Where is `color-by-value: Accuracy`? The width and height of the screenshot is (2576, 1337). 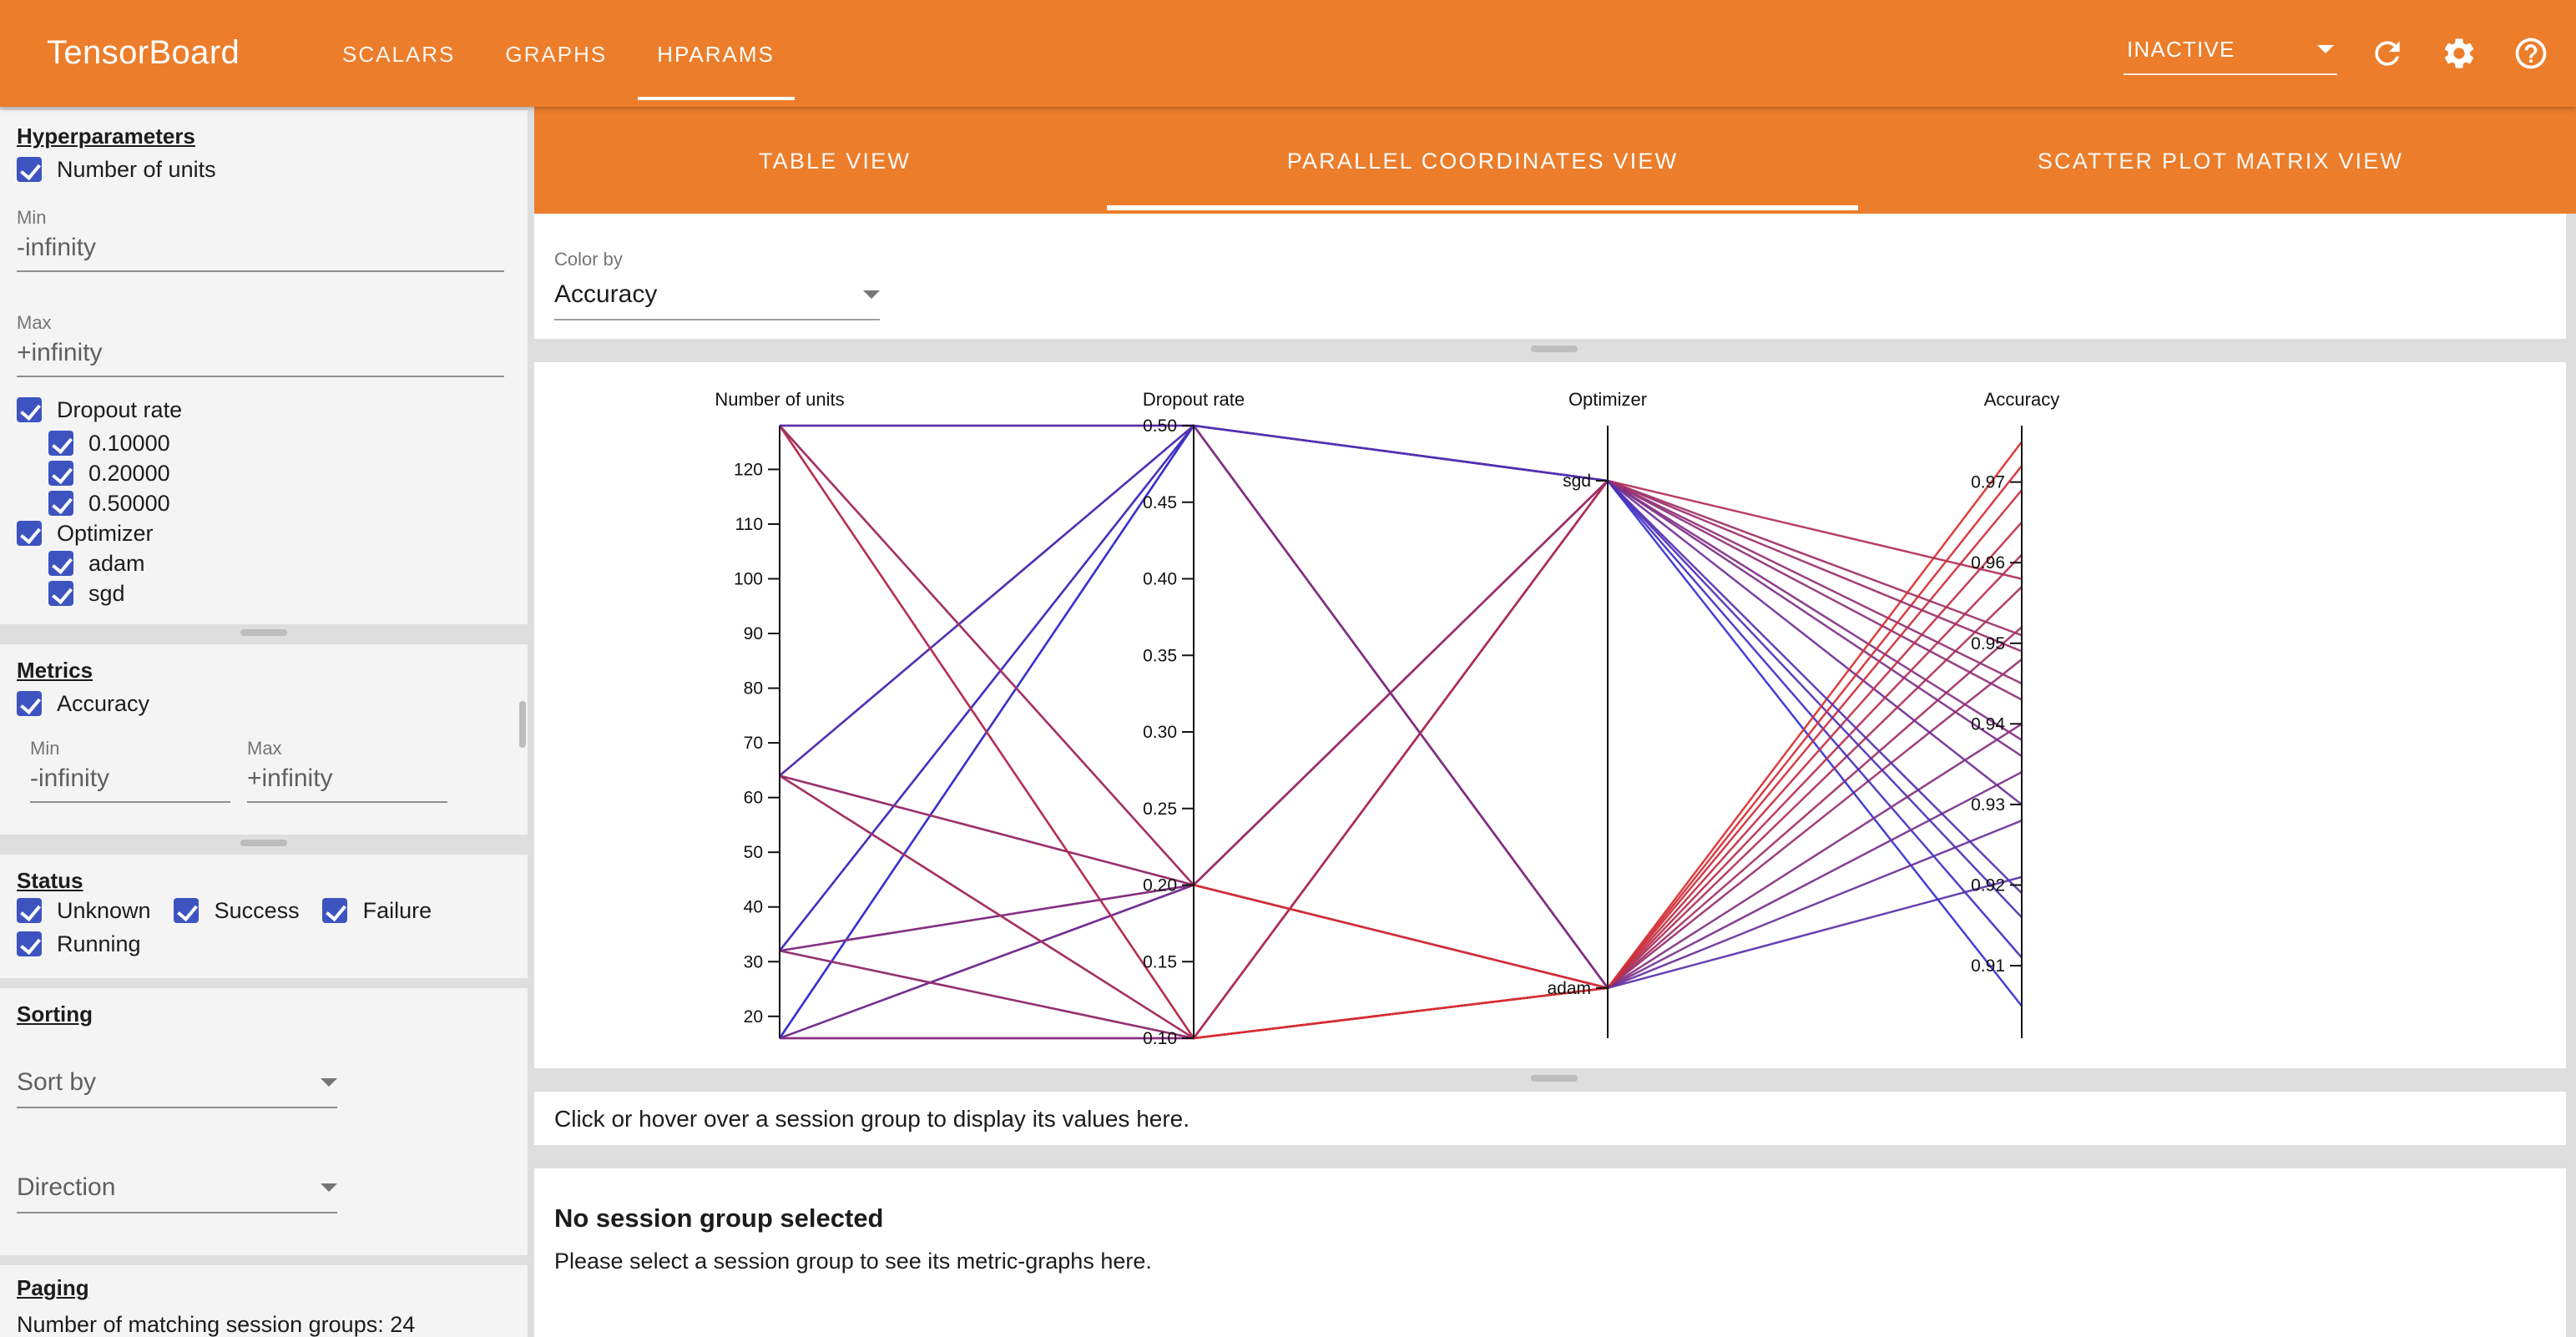 color-by-value: Accuracy is located at coordinates (606, 294).